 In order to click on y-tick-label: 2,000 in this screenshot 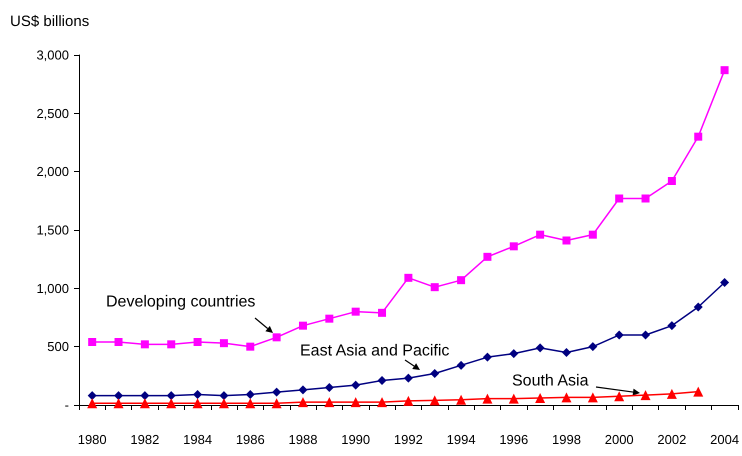, I will do `click(52, 172)`.